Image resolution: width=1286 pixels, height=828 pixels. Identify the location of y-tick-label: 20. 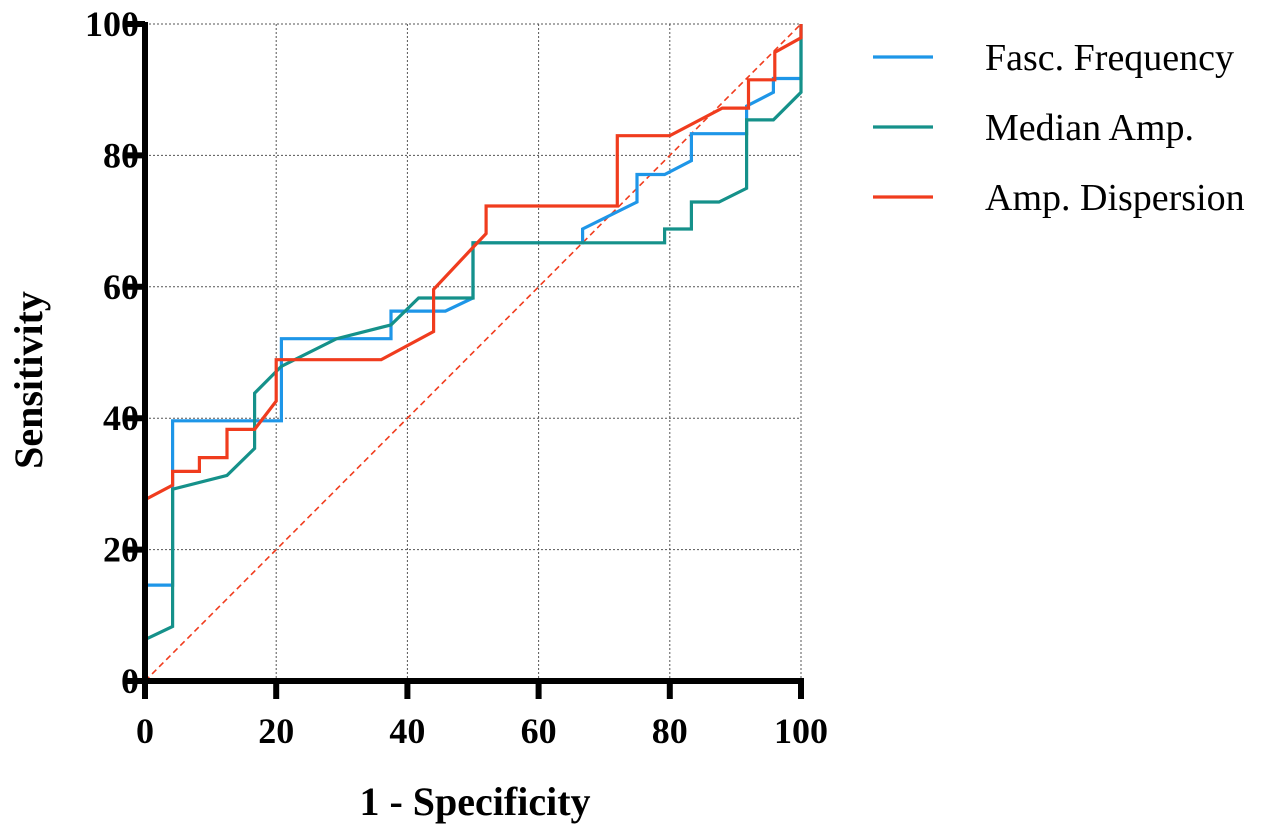
(121, 550).